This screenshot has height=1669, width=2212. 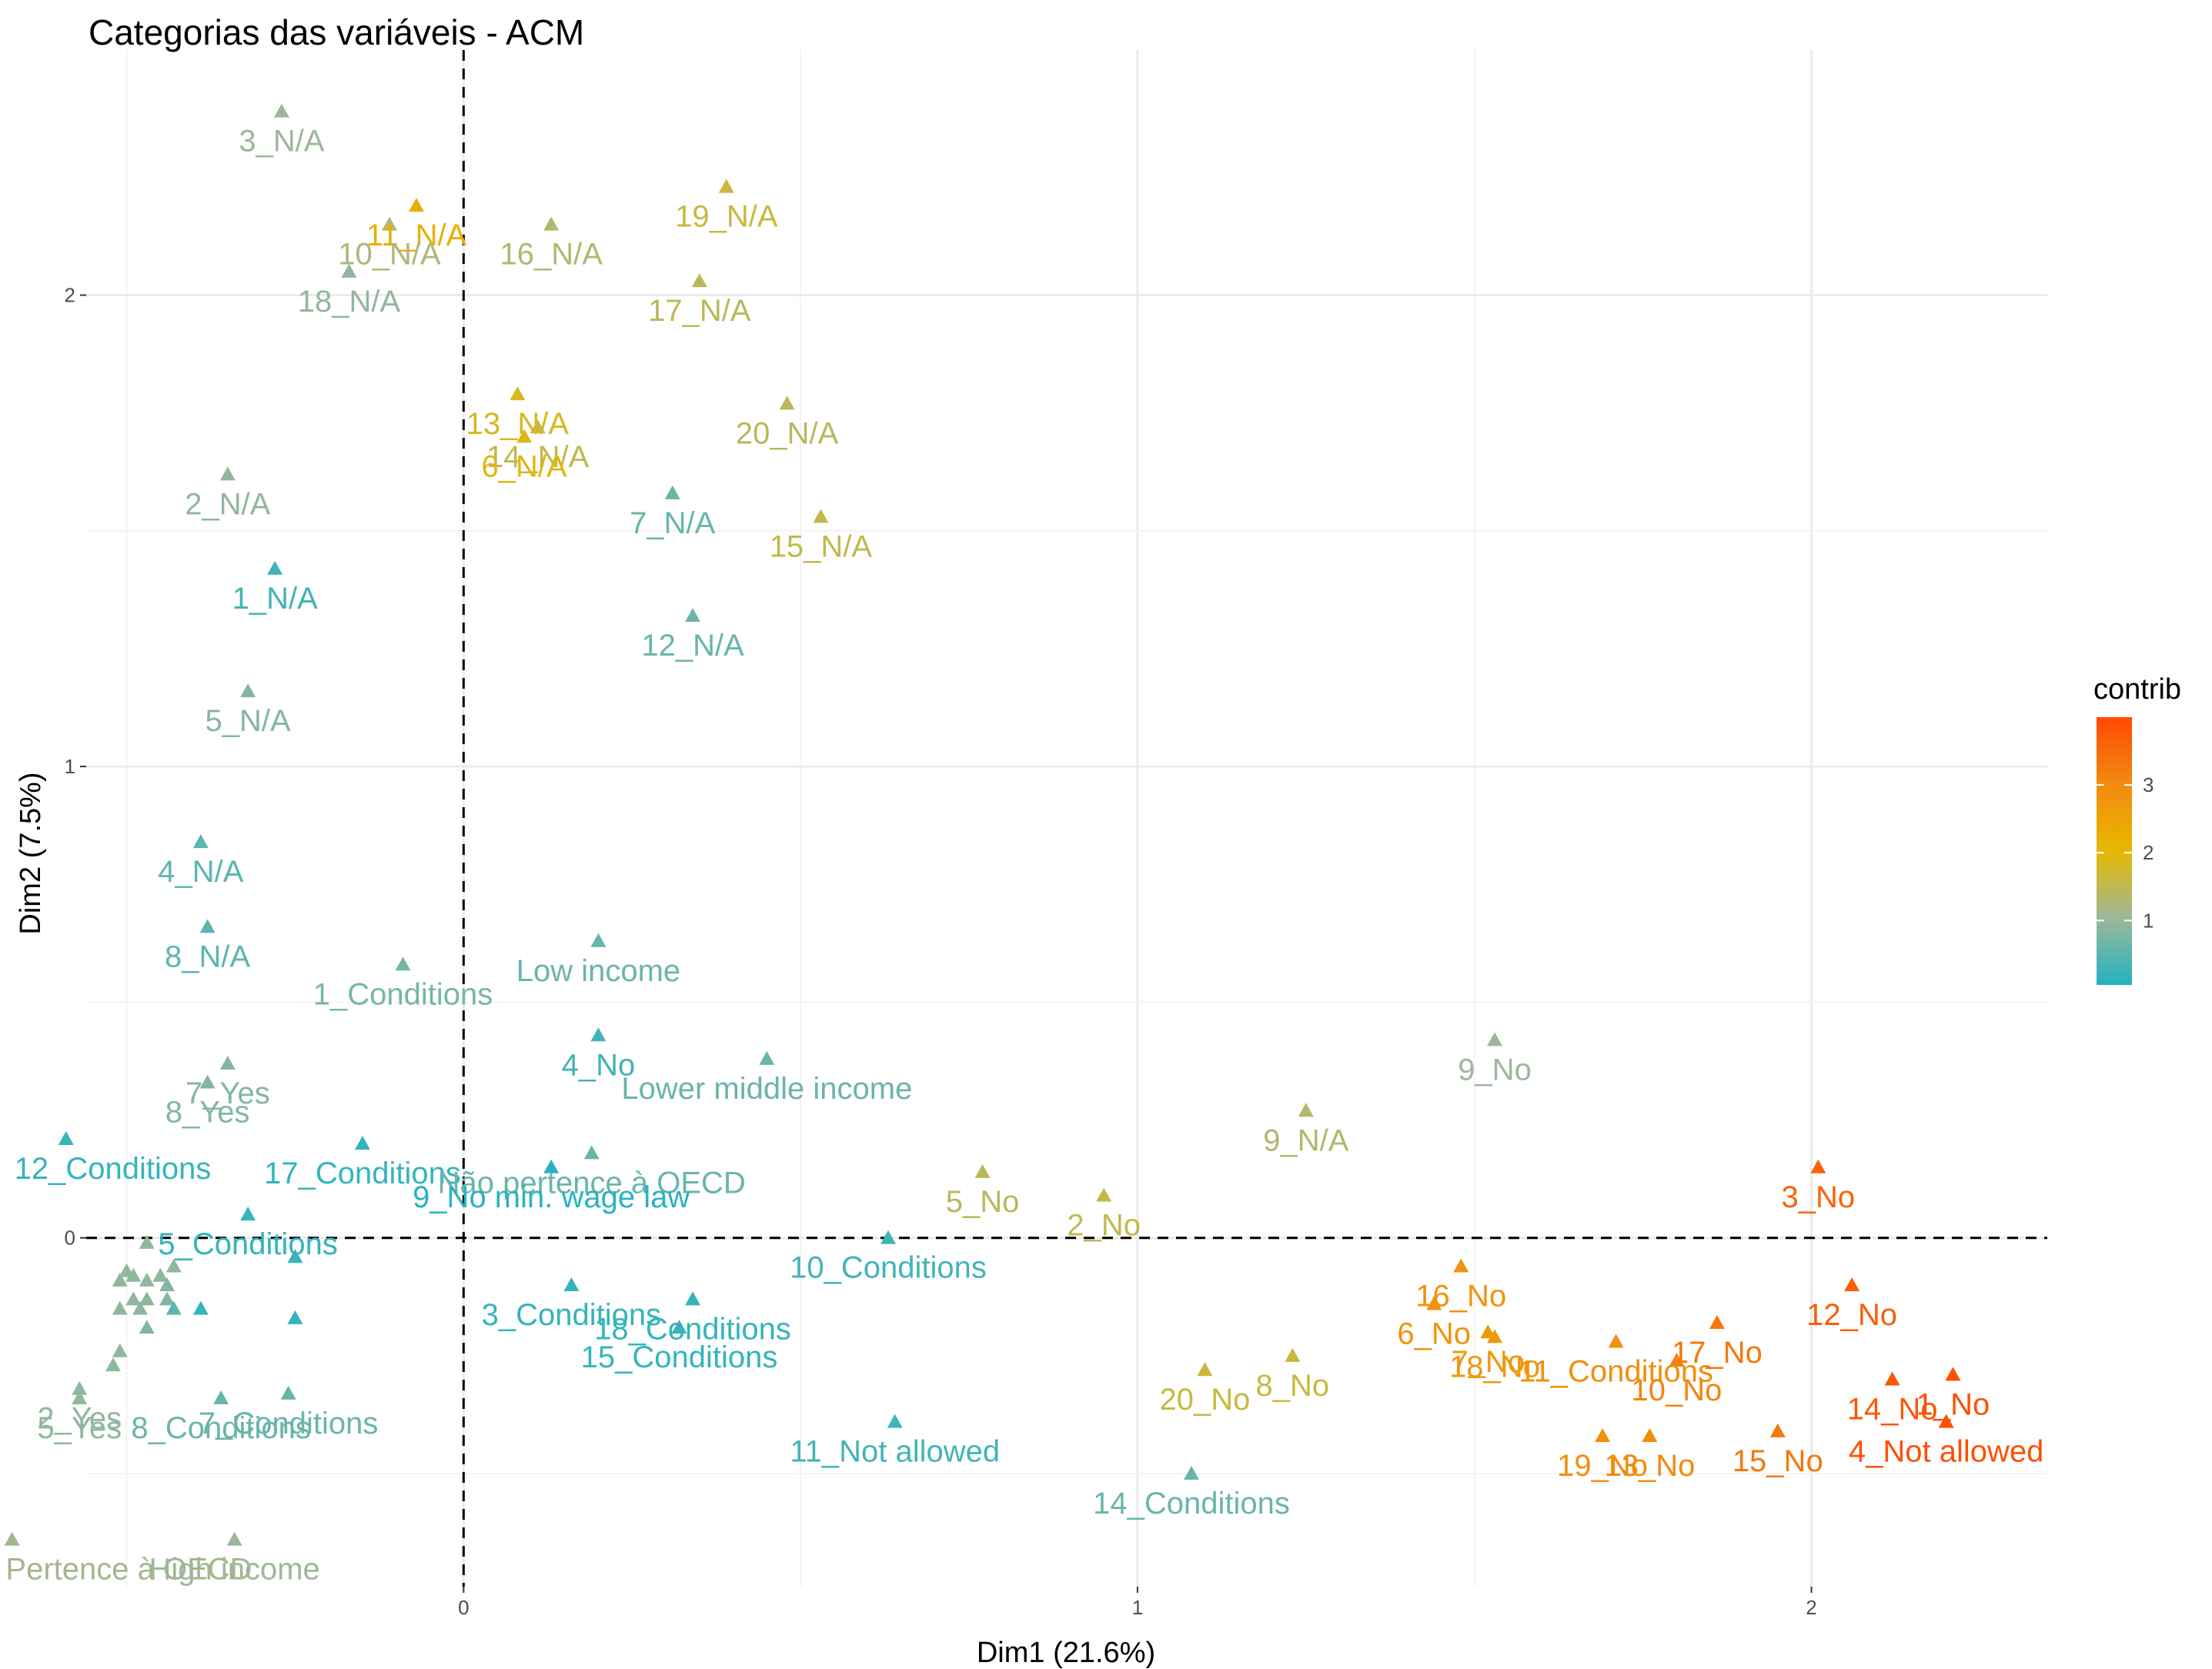 I want to click on point-label: 18_No, so click(x=1495, y=1367).